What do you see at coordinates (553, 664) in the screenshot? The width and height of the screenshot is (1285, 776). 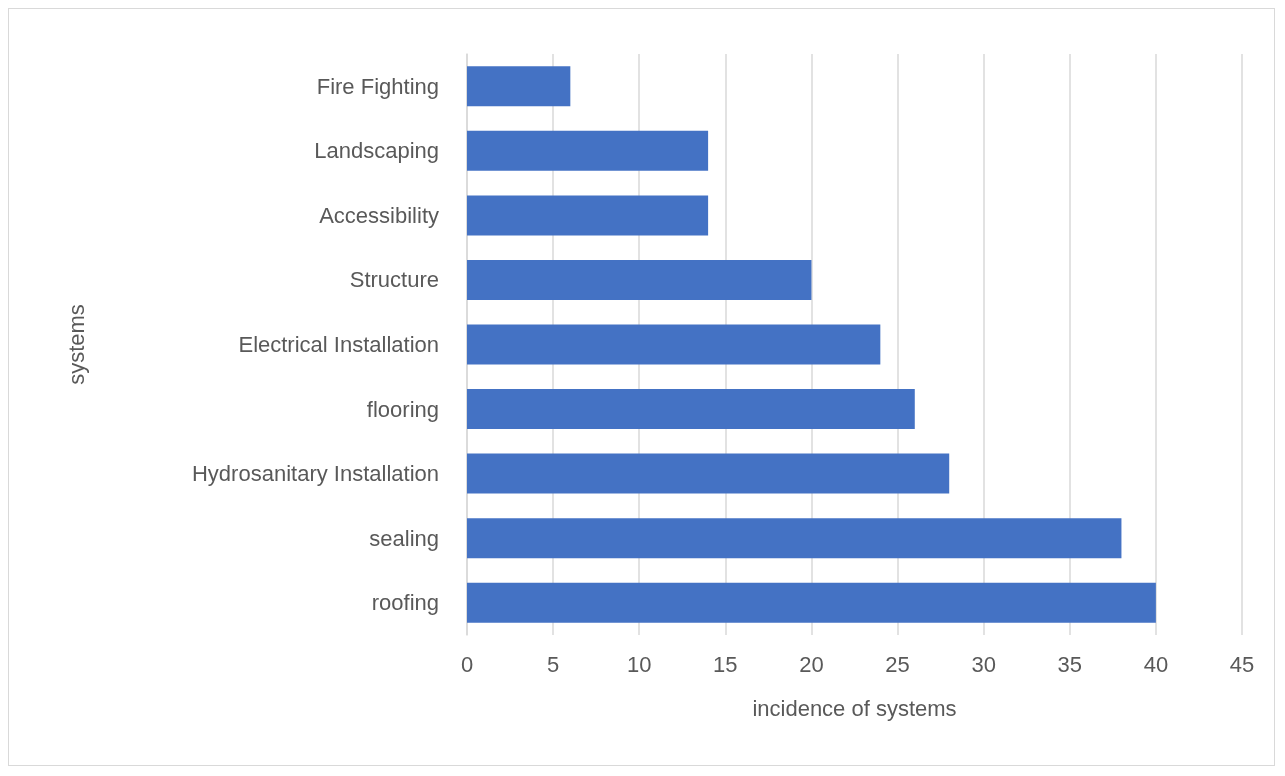 I see `x-tick-label: 5` at bounding box center [553, 664].